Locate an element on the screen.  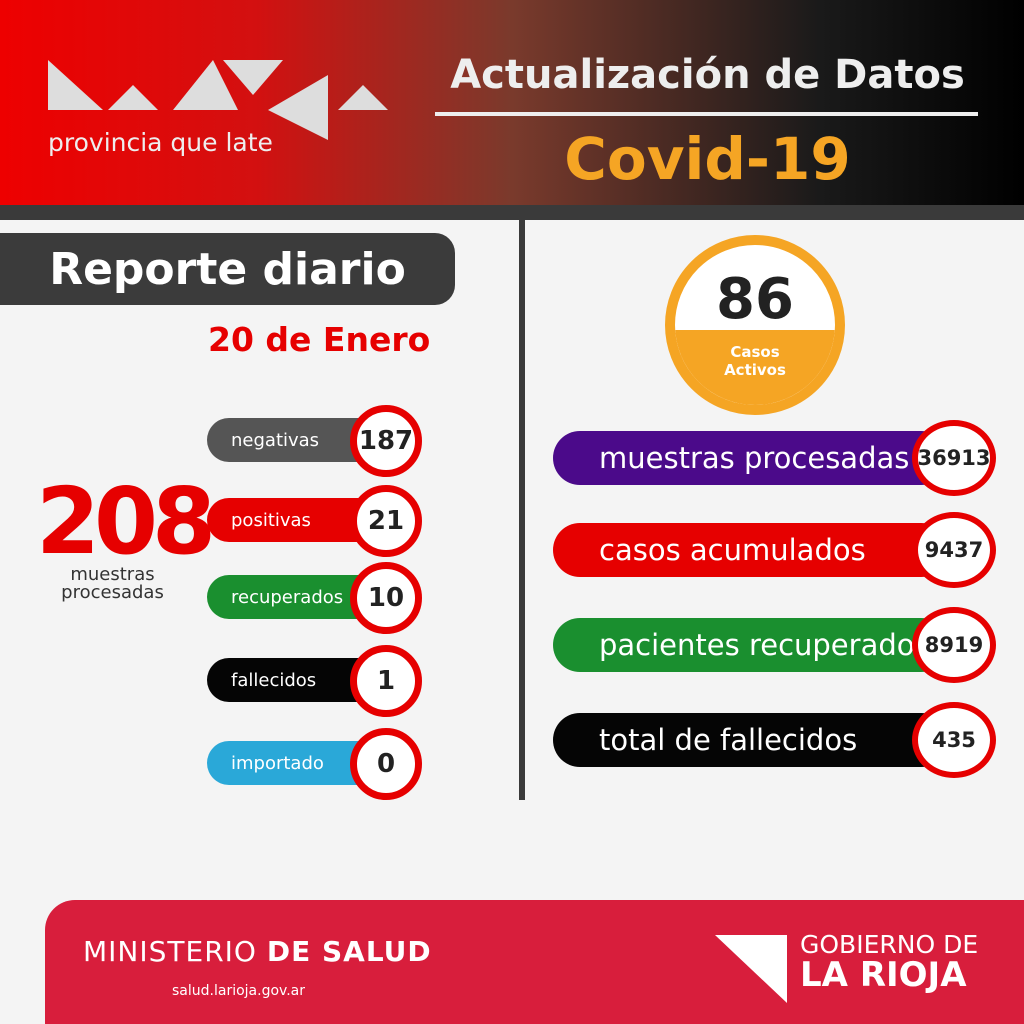
gov-logo is located at coordinates (751, 969).